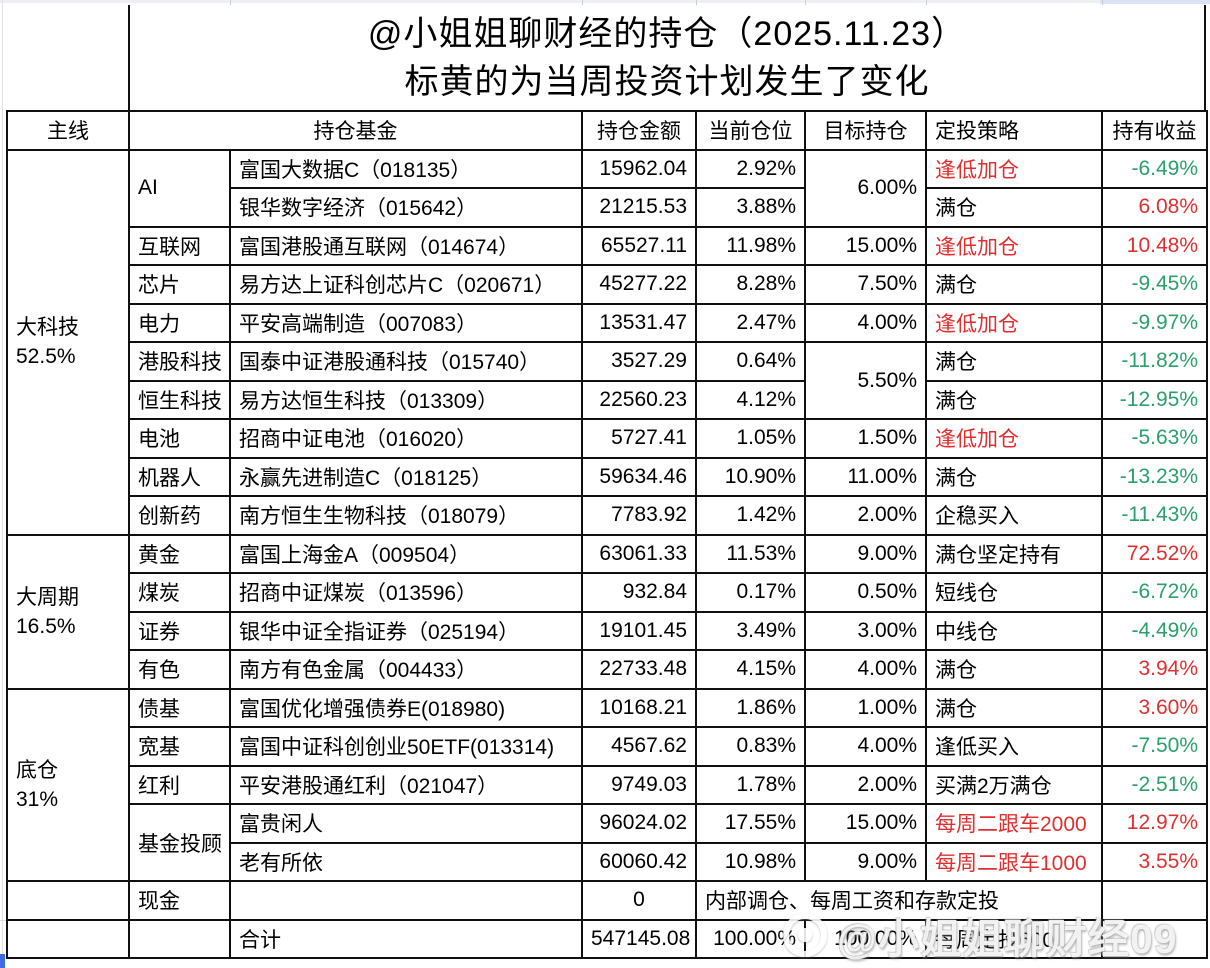 The width and height of the screenshot is (1210, 968). What do you see at coordinates (639, 669) in the screenshot?
I see `cell-amount: 22733.48` at bounding box center [639, 669].